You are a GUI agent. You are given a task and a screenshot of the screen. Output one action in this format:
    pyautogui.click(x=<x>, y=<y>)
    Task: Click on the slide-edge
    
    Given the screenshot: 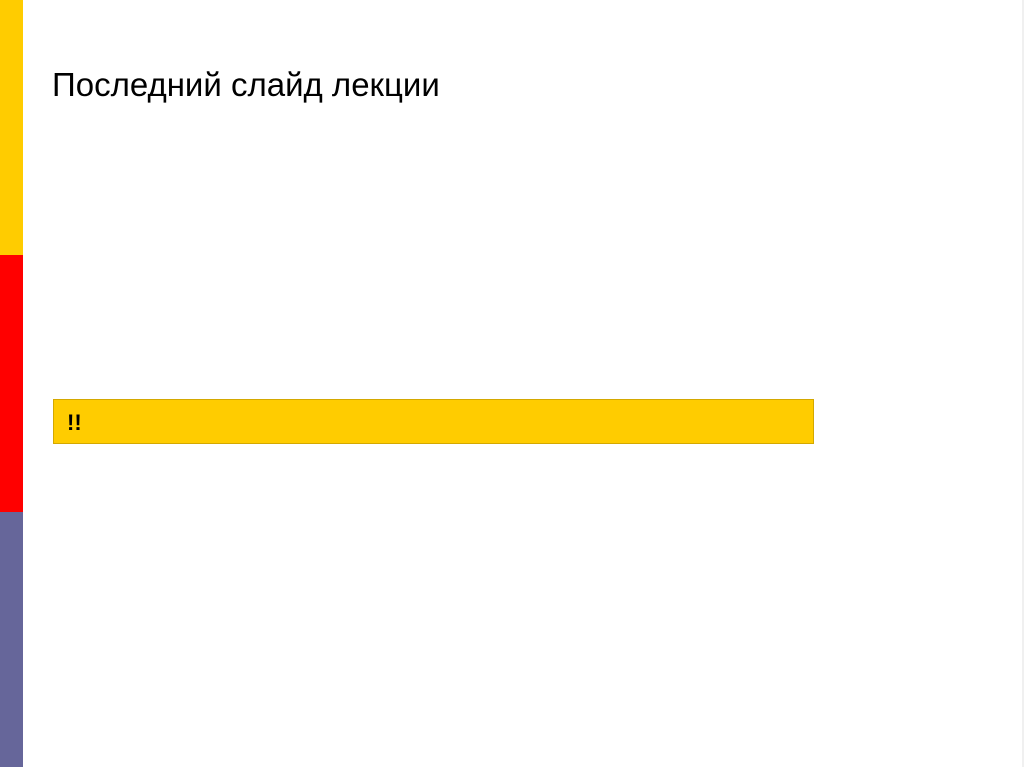 What is the action you would take?
    pyautogui.click(x=1023, y=383)
    